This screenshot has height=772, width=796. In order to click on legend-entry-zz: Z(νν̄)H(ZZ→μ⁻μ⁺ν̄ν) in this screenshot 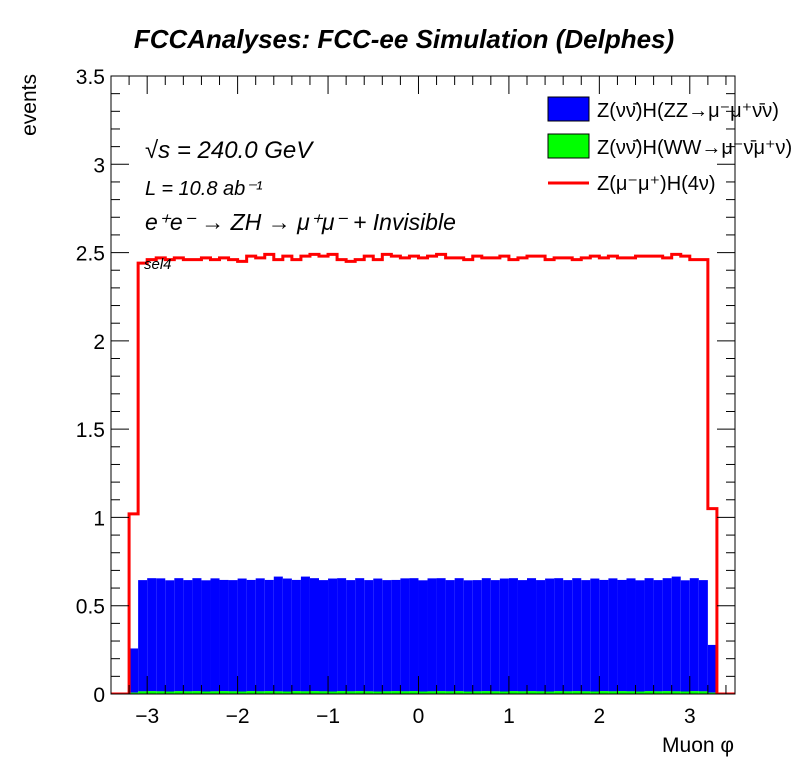, I will do `click(688, 111)`.